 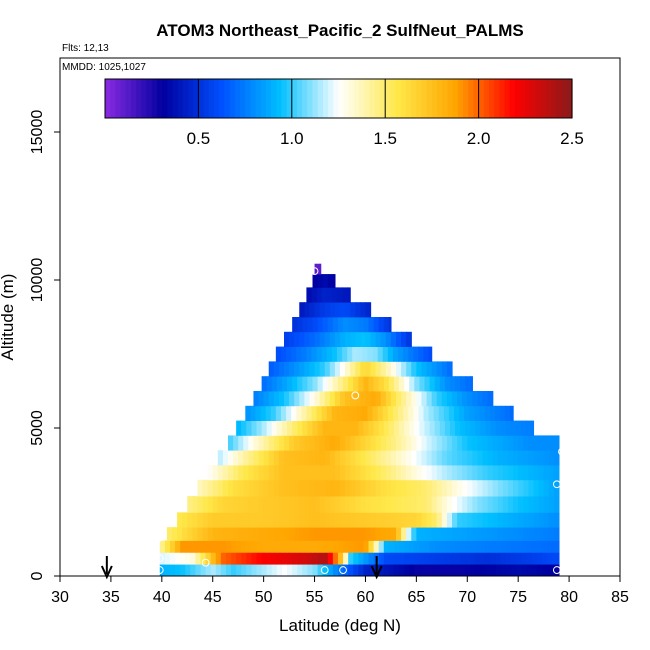 I want to click on colorbar-tick-label: 0.5, so click(x=199, y=138).